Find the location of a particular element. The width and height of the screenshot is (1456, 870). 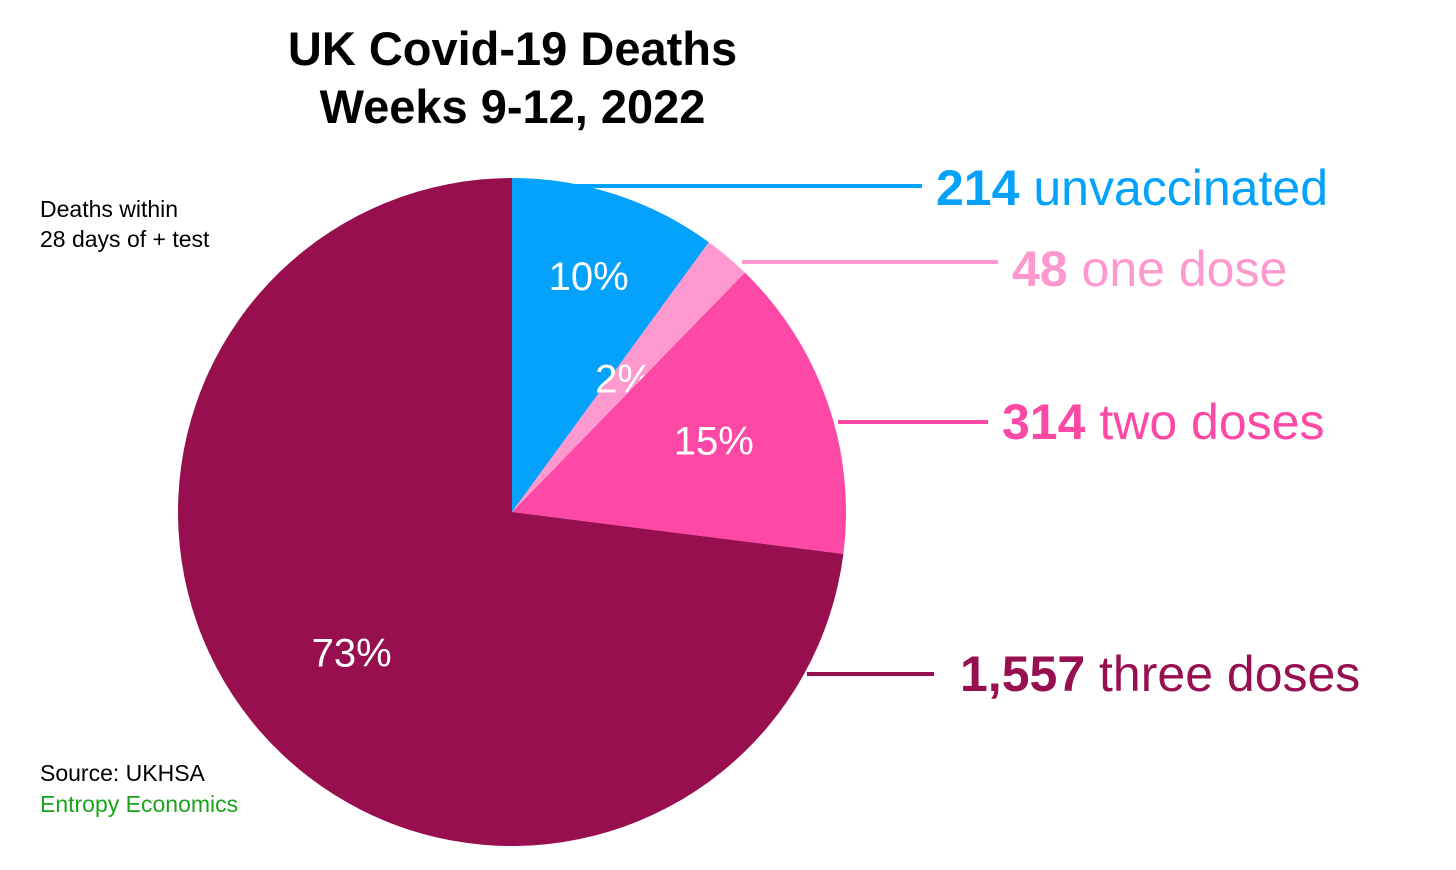

chart-title: UK Covid-19 Deaths Weeks 9-12, 2022 is located at coordinates (512, 78).